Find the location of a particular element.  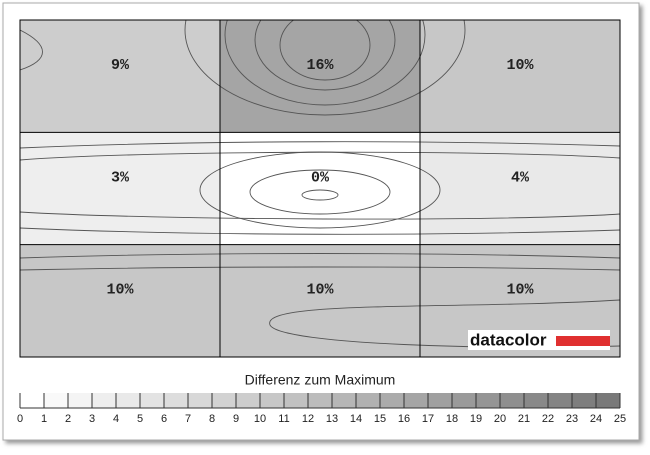

colorbar-tick-label: 3 is located at coordinates (92, 419).